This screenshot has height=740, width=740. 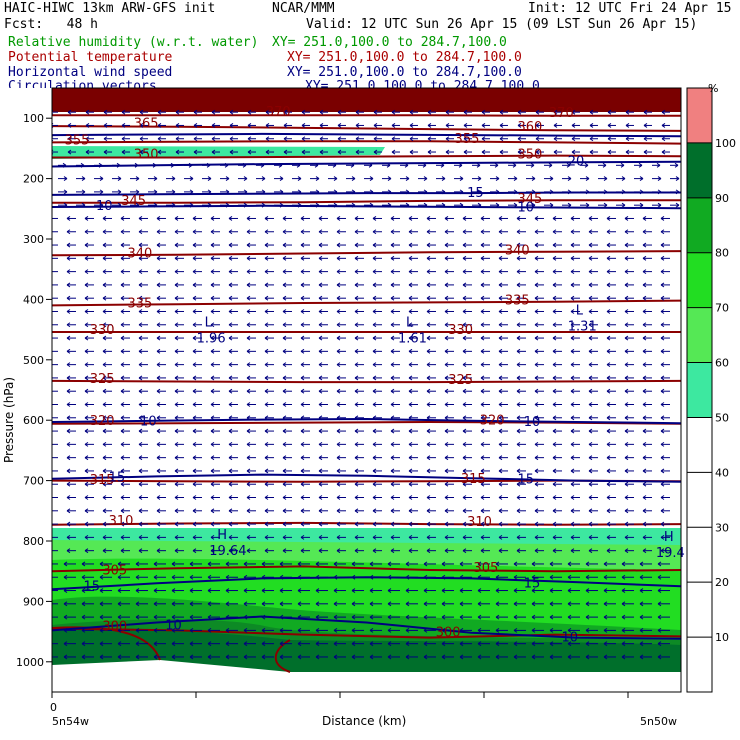 What do you see at coordinates (630, 8) in the screenshot?
I see `init-time: Init: 12 UTC Fri 24 Apr 15` at bounding box center [630, 8].